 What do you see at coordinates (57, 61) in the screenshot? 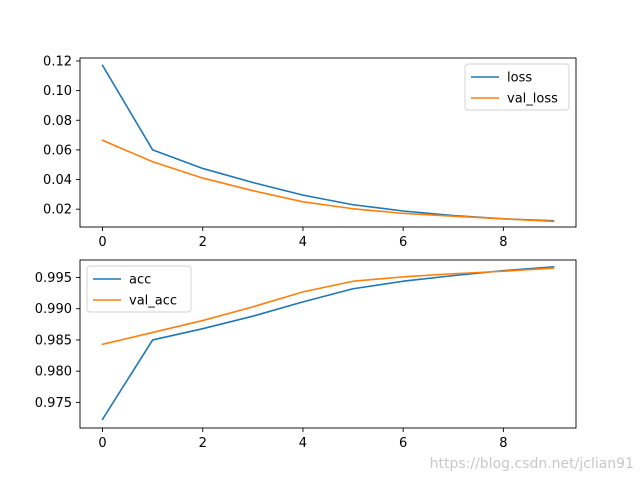
I see `y-tick-label: 0.12` at bounding box center [57, 61].